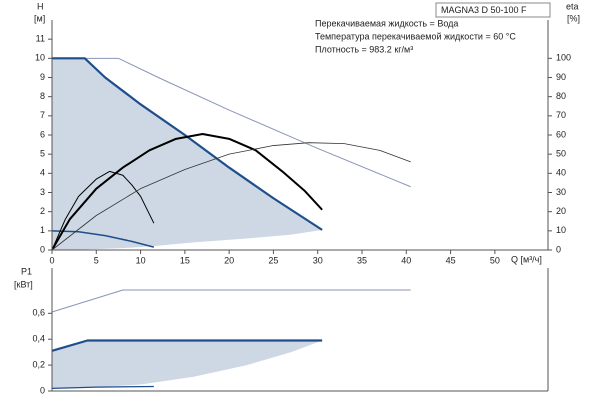 Image resolution: width=600 pixels, height=400 pixels. I want to click on model-box, so click(493, 10).